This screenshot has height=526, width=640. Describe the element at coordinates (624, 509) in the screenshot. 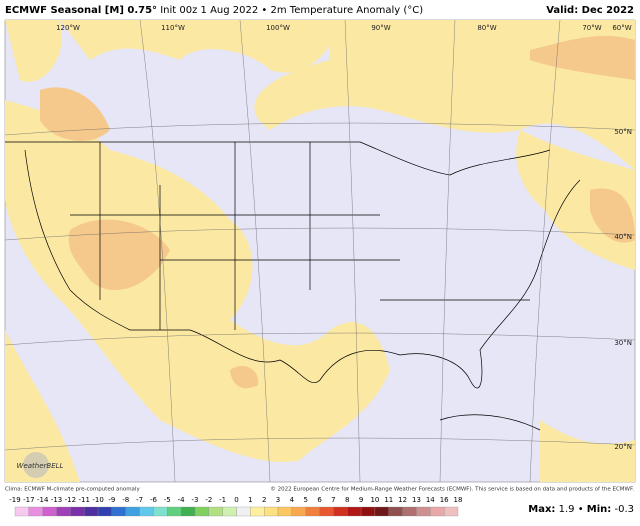

I see `min-value: -0.3` at that location.